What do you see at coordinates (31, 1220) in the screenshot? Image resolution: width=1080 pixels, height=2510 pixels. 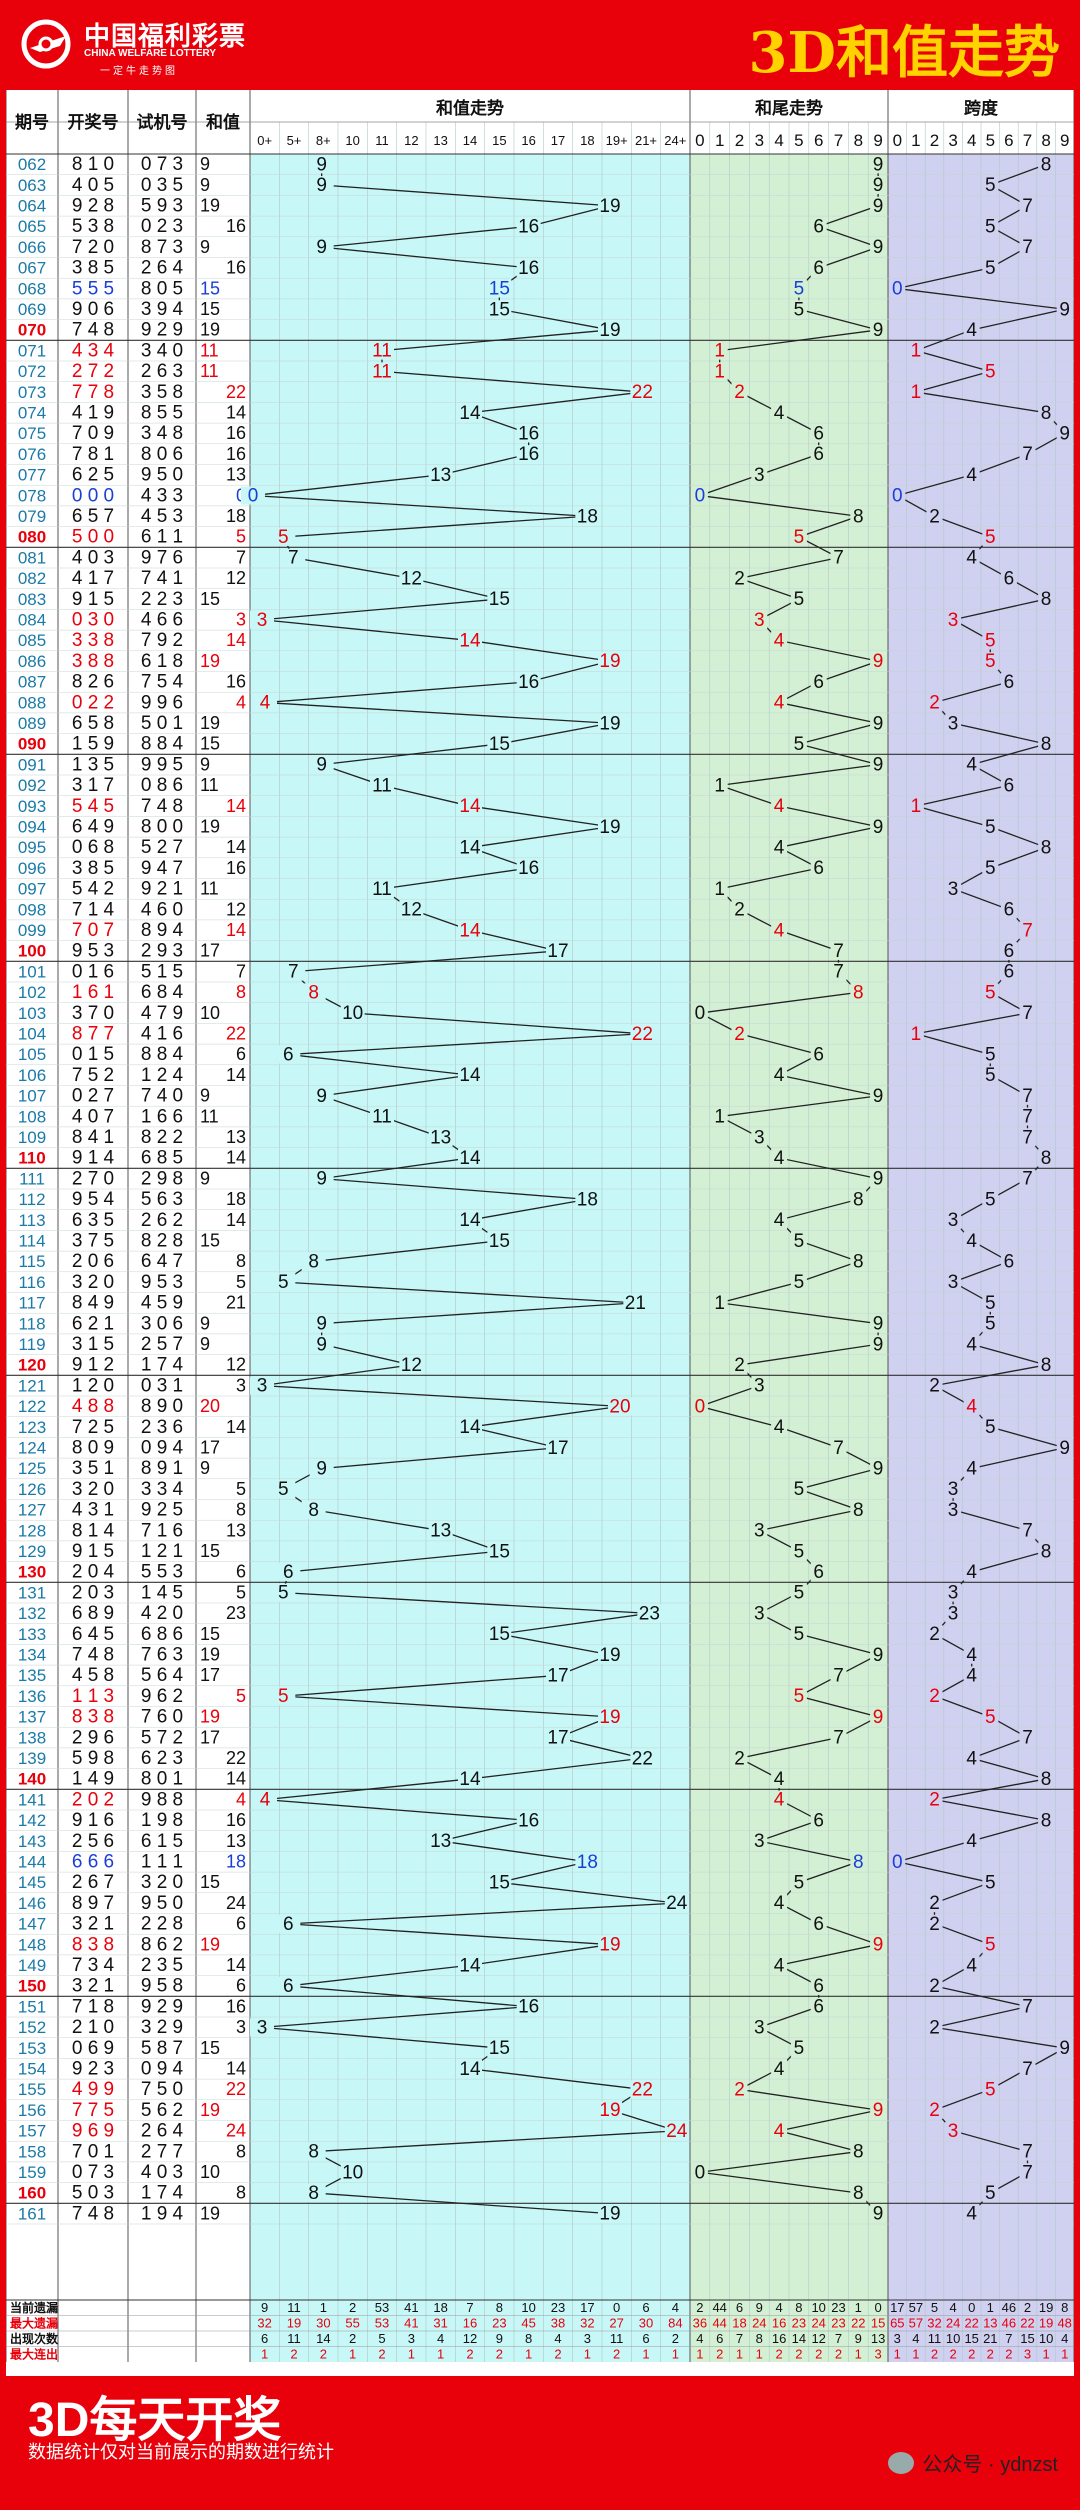 I see `issue-cell: 113` at bounding box center [31, 1220].